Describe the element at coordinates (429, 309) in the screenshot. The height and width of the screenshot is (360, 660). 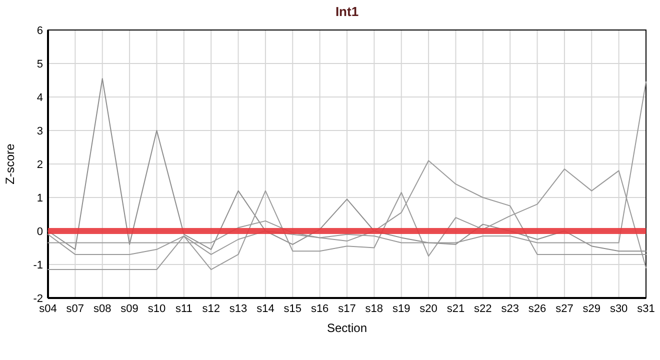
I see `x-tick-label: s20` at that location.